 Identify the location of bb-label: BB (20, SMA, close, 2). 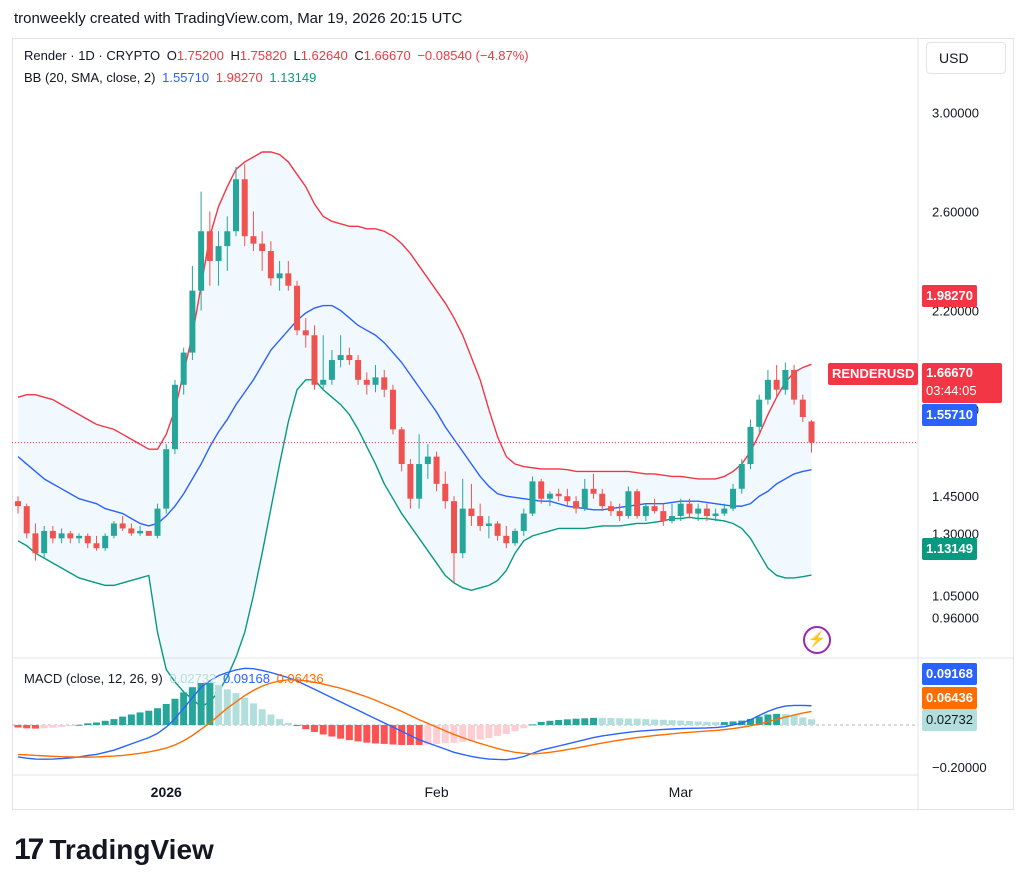
(90, 77).